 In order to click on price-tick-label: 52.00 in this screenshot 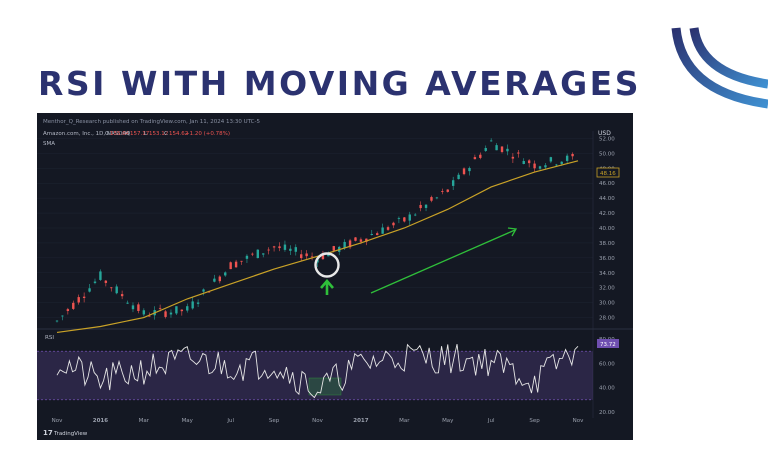, I will do `click(607, 139)`.